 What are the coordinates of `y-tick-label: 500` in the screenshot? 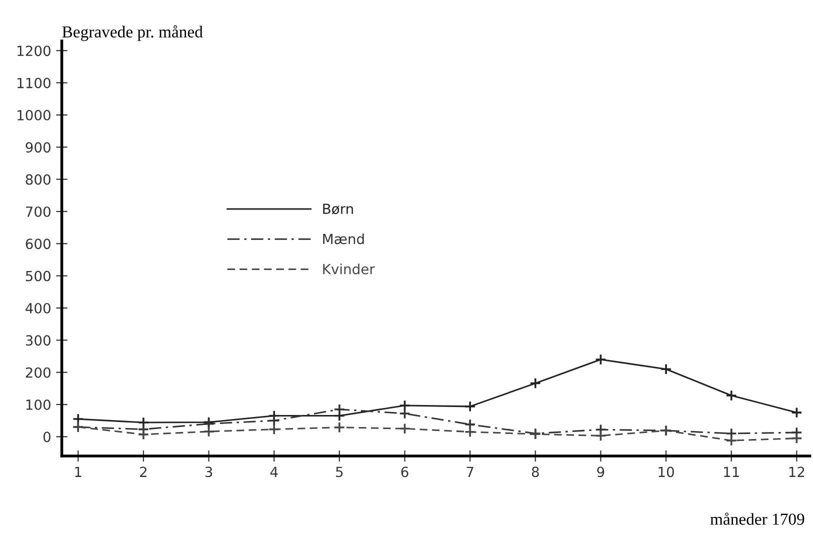 It's located at (38, 276).